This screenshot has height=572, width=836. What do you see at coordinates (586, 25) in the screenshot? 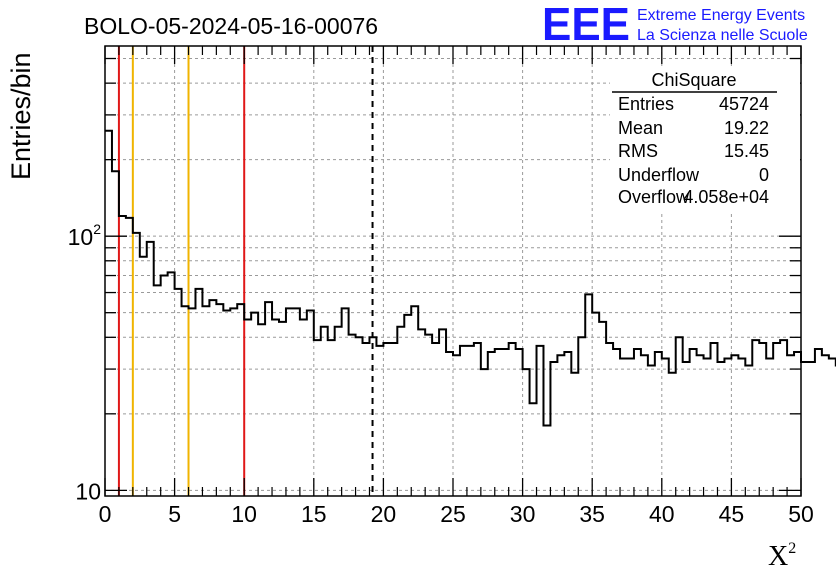
I see `eee-logo-mark: EEE` at bounding box center [586, 25].